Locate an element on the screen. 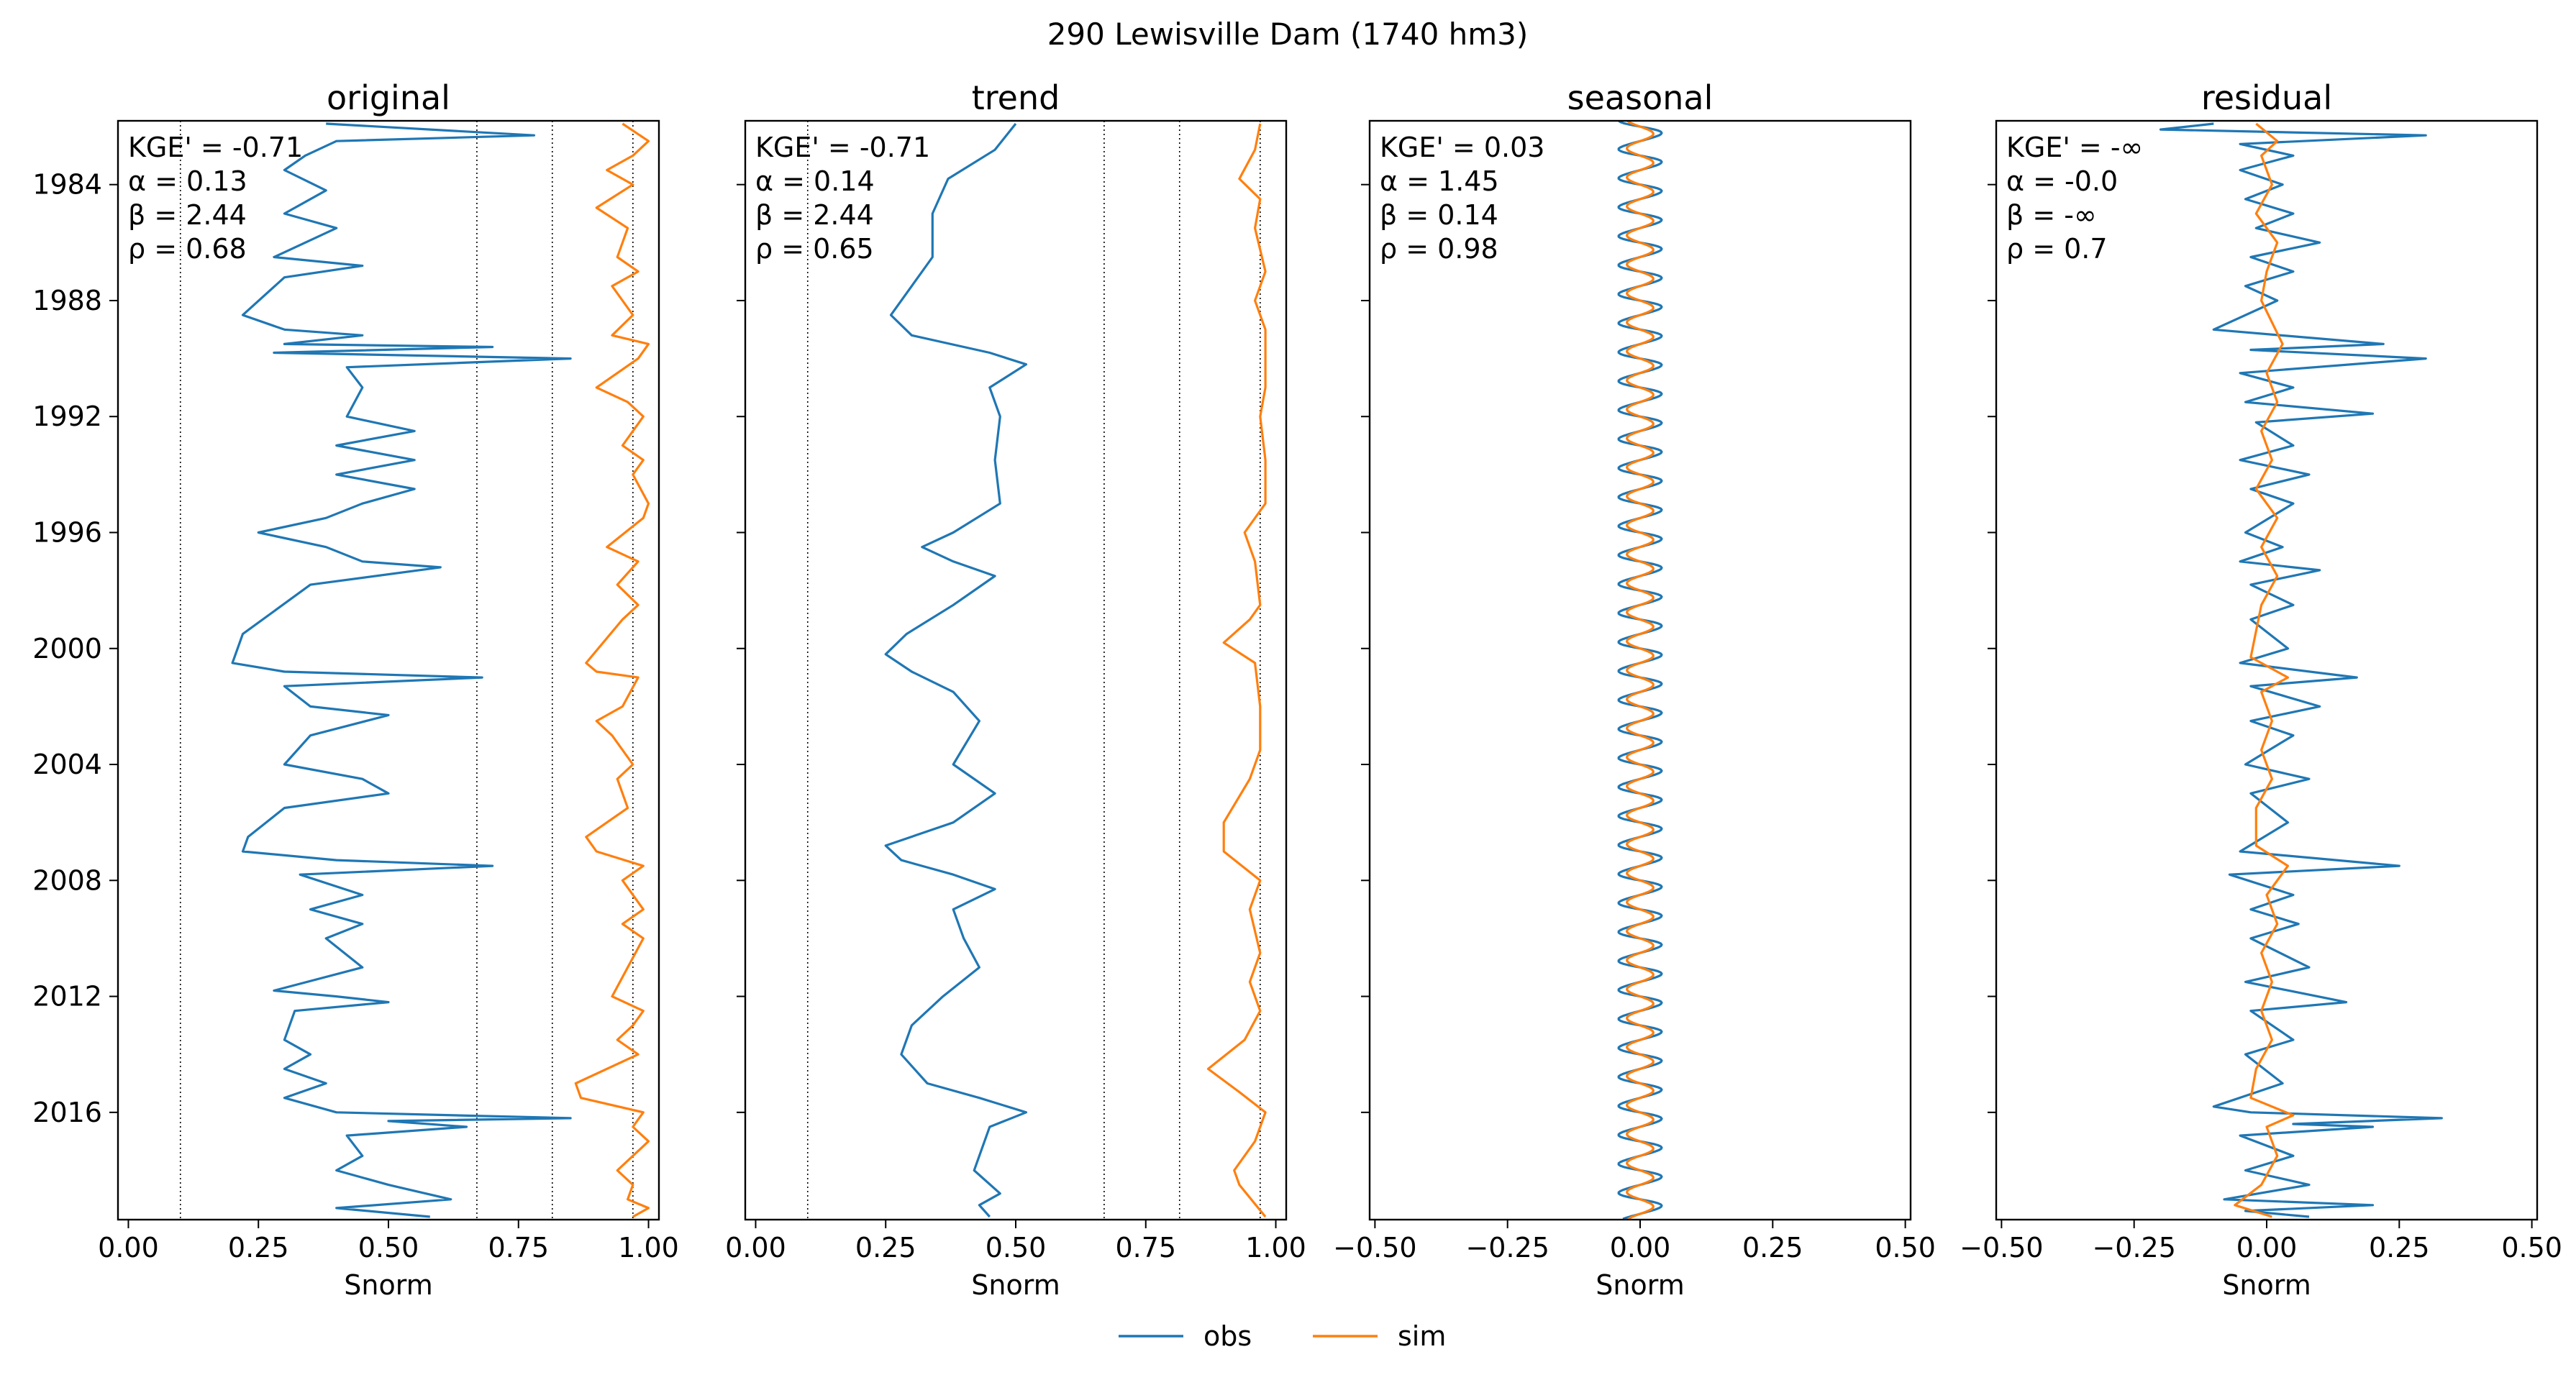 The image size is (2576, 1380). stat-line: α = 0.13 is located at coordinates (187, 181).